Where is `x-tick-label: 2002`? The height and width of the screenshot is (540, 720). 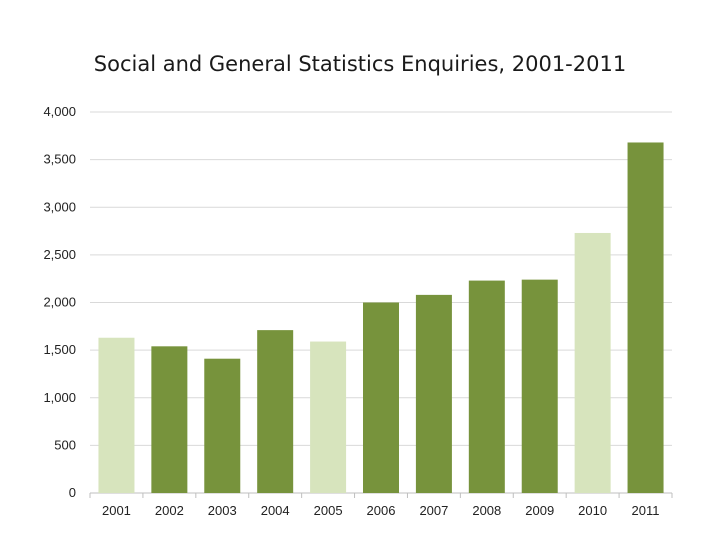
x-tick-label: 2002 is located at coordinates (169, 510).